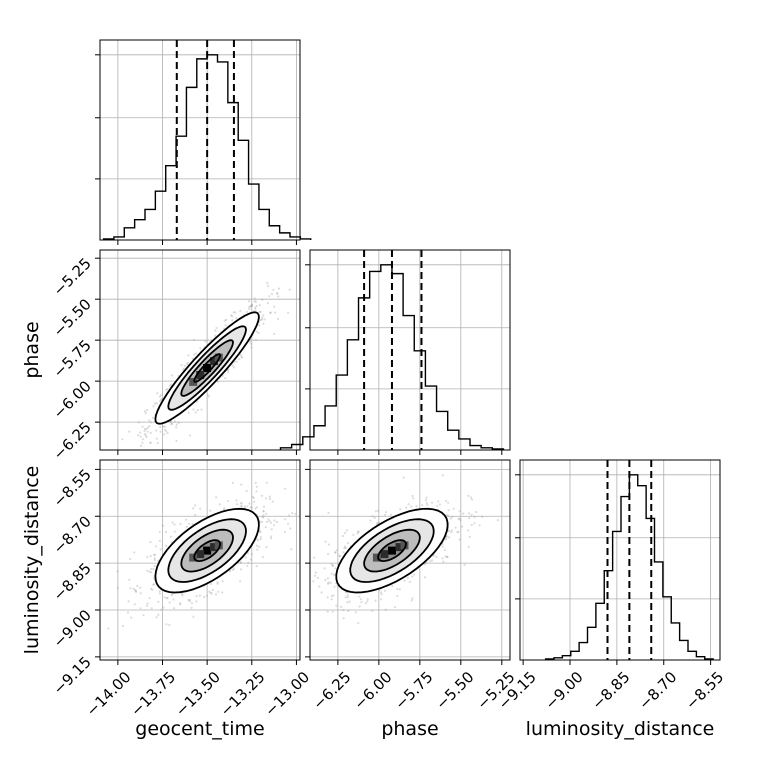 This screenshot has height=760, width=760. What do you see at coordinates (32, 560) in the screenshot?
I see `ylabel-luminosity-distance: luminosity_distance` at bounding box center [32, 560].